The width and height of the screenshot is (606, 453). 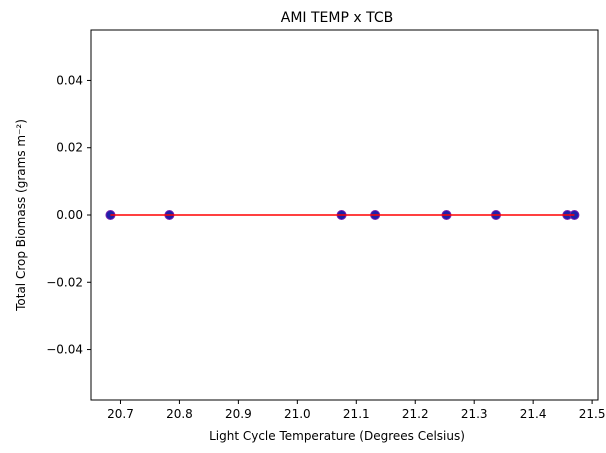 What do you see at coordinates (64, 350) in the screenshot?
I see `y-tick-label: −0.04` at bounding box center [64, 350].